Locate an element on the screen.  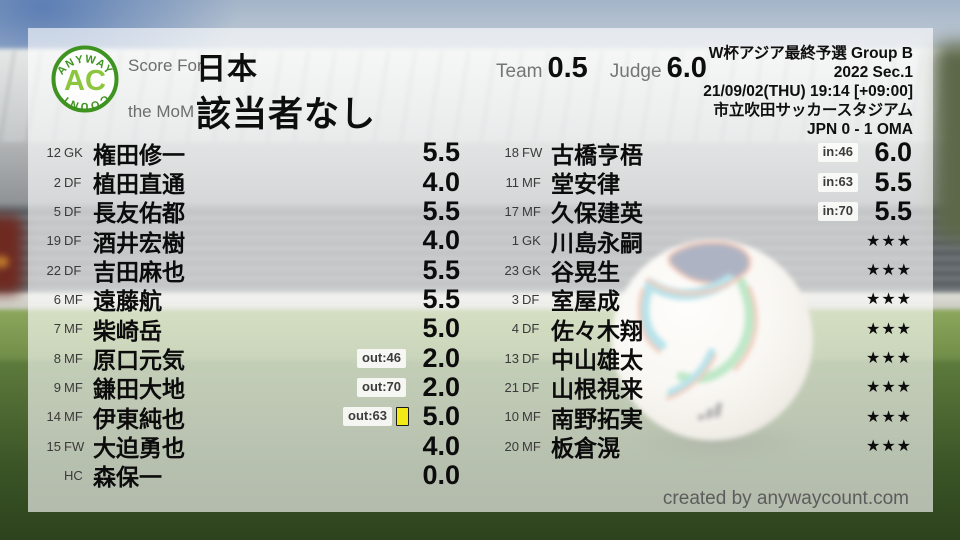
substitution-badge: out:63 is located at coordinates (367, 417).